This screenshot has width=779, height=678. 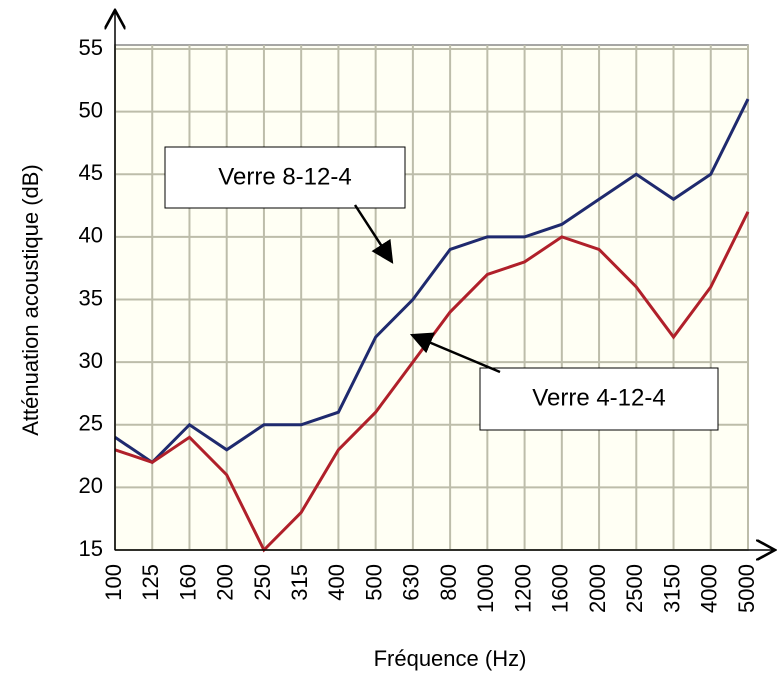 What do you see at coordinates (113, 582) in the screenshot?
I see `x-tick-label: 100` at bounding box center [113, 582].